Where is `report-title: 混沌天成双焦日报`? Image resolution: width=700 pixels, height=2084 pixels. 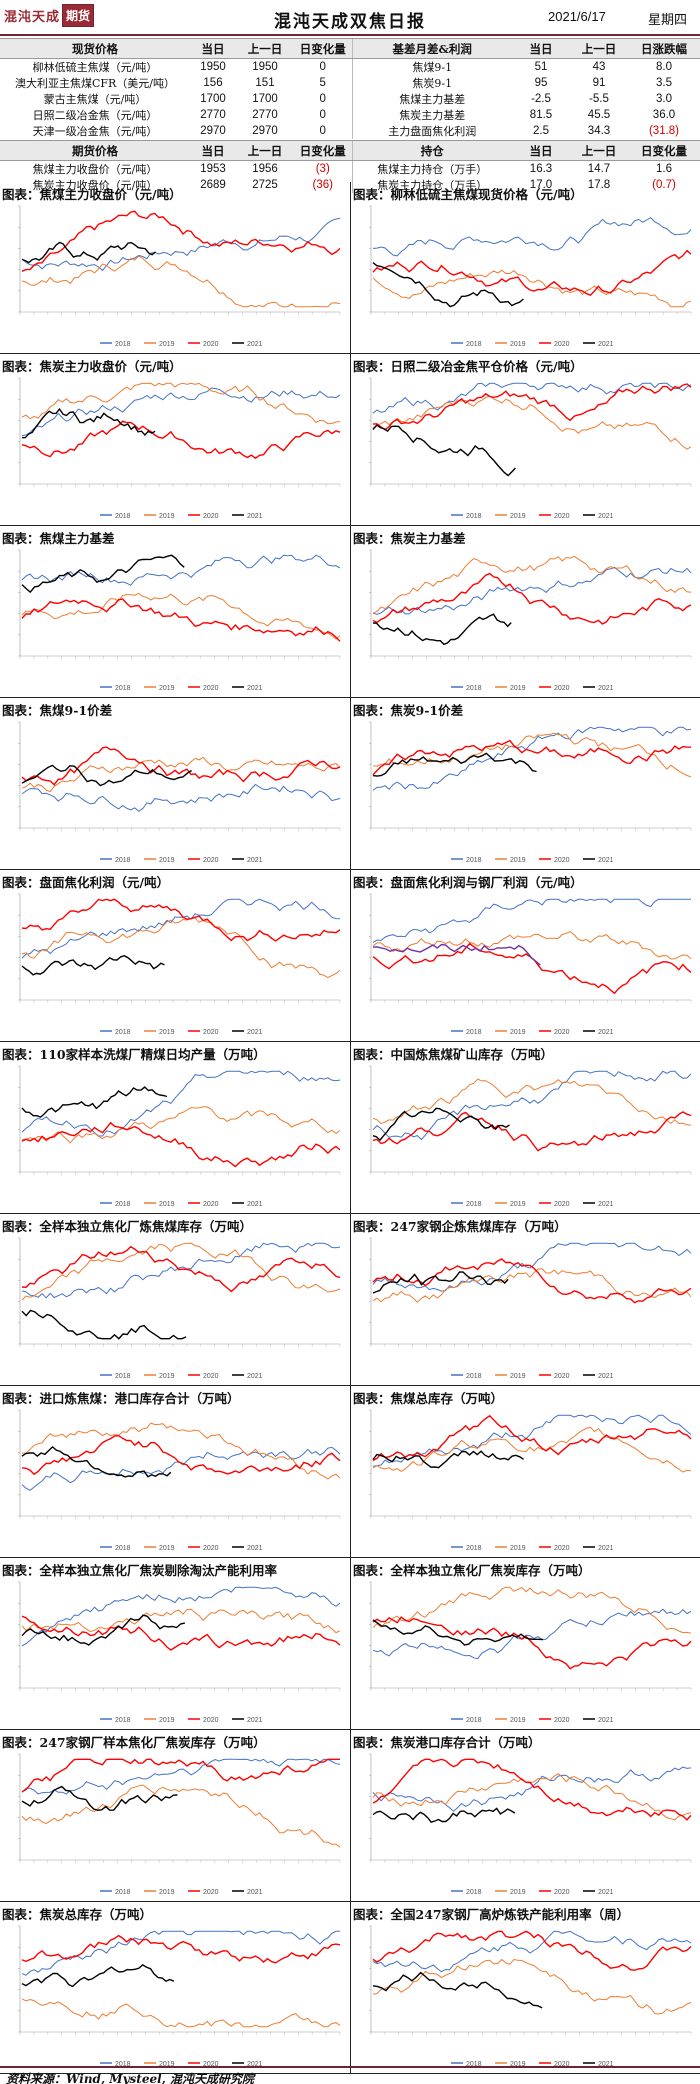
report-title: 混沌天成双焦日报 is located at coordinates (350, 22).